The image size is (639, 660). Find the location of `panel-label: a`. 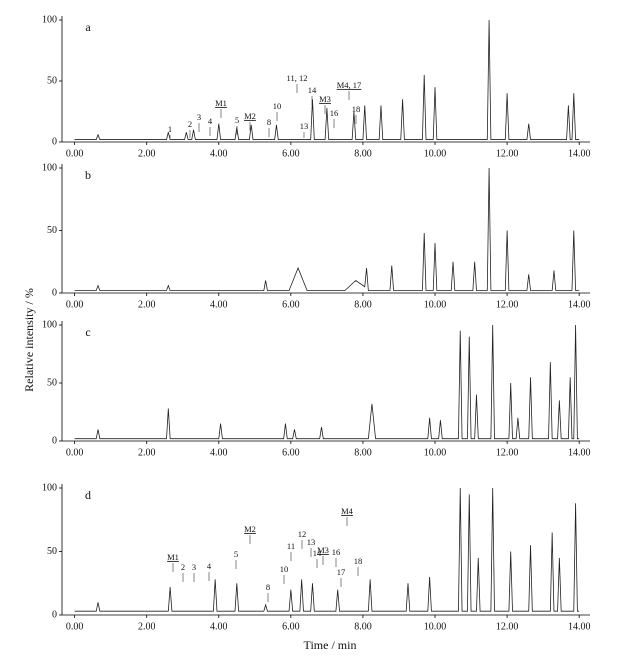

panel-label: a is located at coordinates (88, 27).